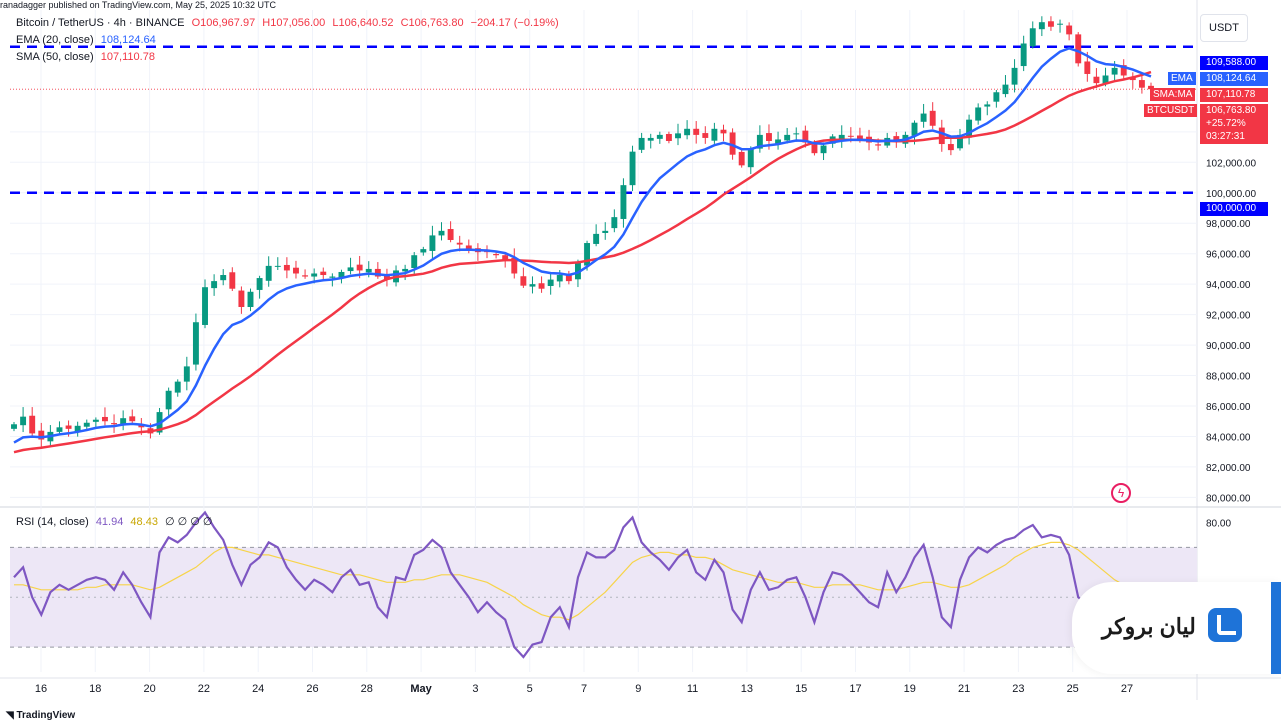  What do you see at coordinates (189, 522) in the screenshot?
I see `rsi-extra: ∅ ∅ ∅ ∅` at bounding box center [189, 522].